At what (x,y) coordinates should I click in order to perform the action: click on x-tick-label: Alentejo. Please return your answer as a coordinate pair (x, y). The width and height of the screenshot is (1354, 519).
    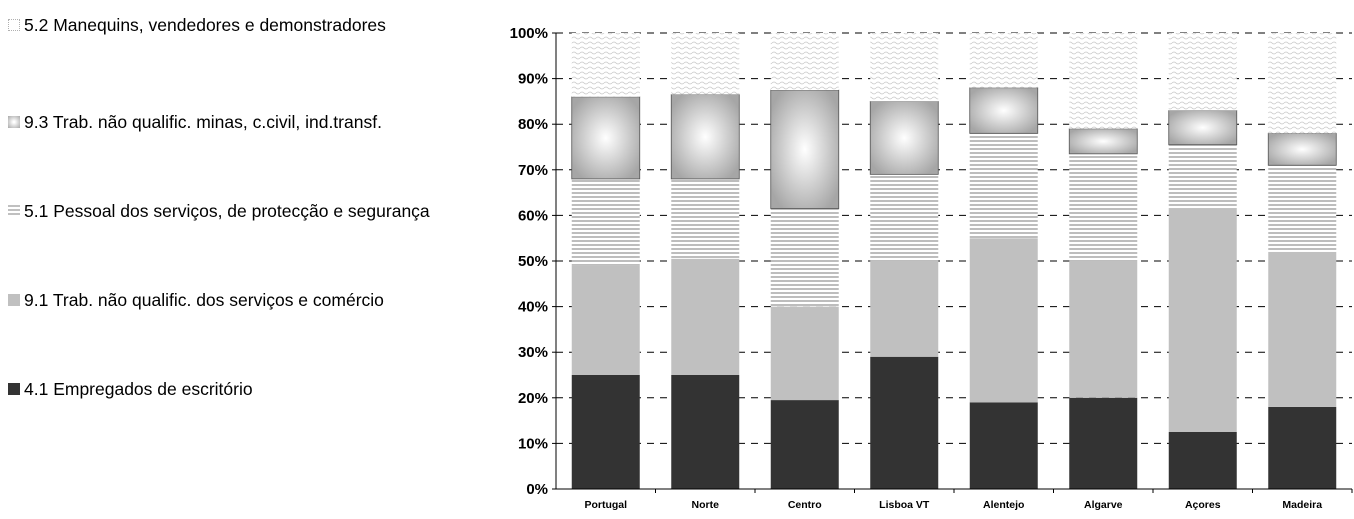
    Looking at the image, I should click on (1003, 505).